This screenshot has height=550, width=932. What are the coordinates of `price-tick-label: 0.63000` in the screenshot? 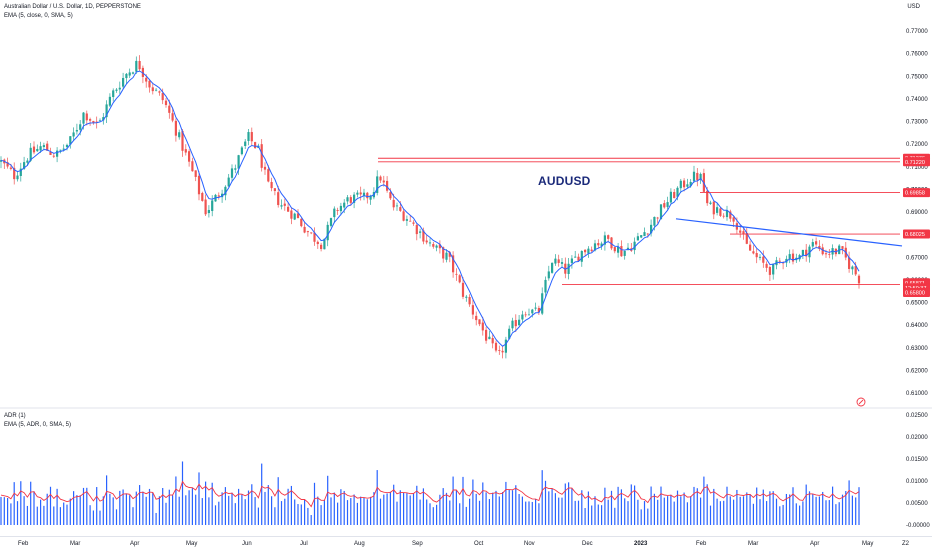 It's located at (917, 349).